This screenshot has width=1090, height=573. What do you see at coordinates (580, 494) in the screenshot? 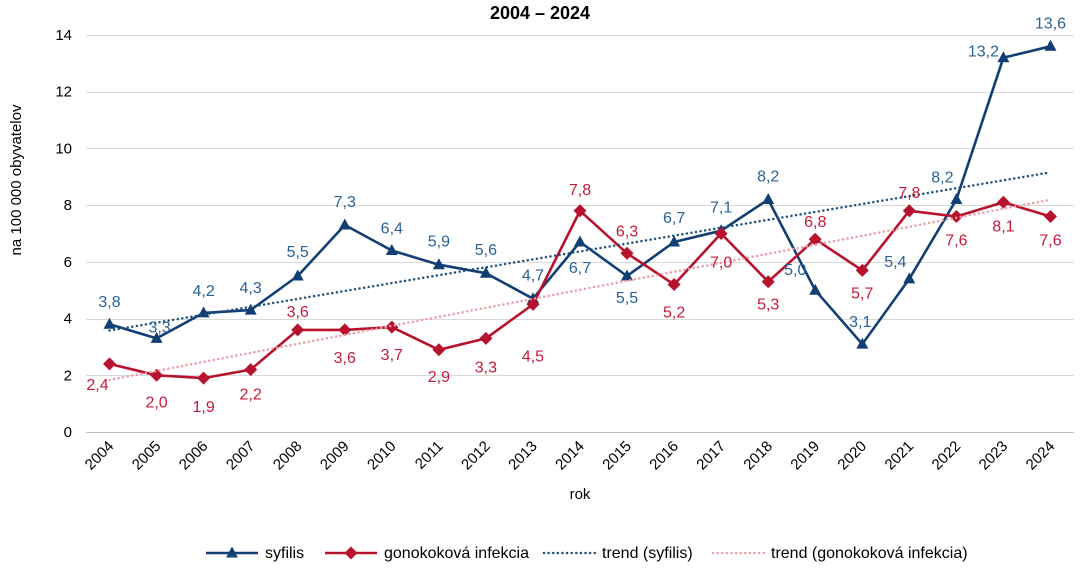
I see `x-axis-label: rok` at bounding box center [580, 494].